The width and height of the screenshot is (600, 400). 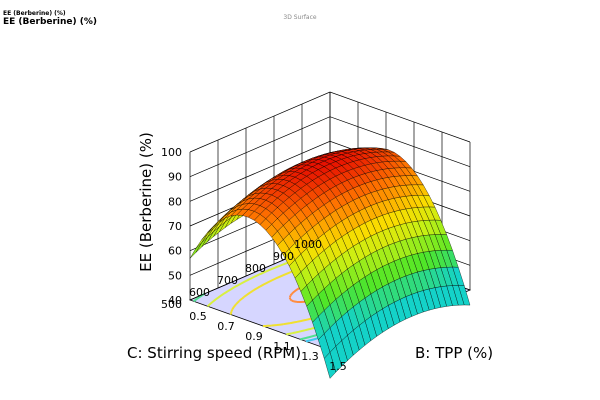 I want to click on y-tick-label: 900, so click(x=283, y=256).